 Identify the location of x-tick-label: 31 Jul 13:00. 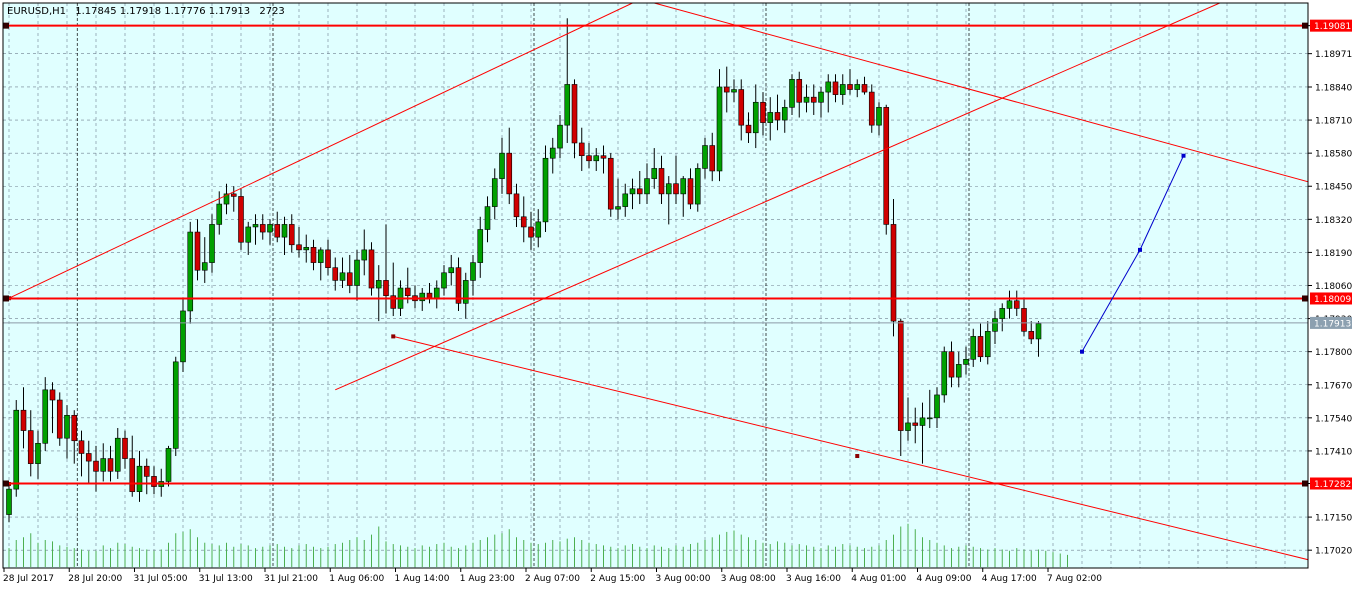
(226, 579).